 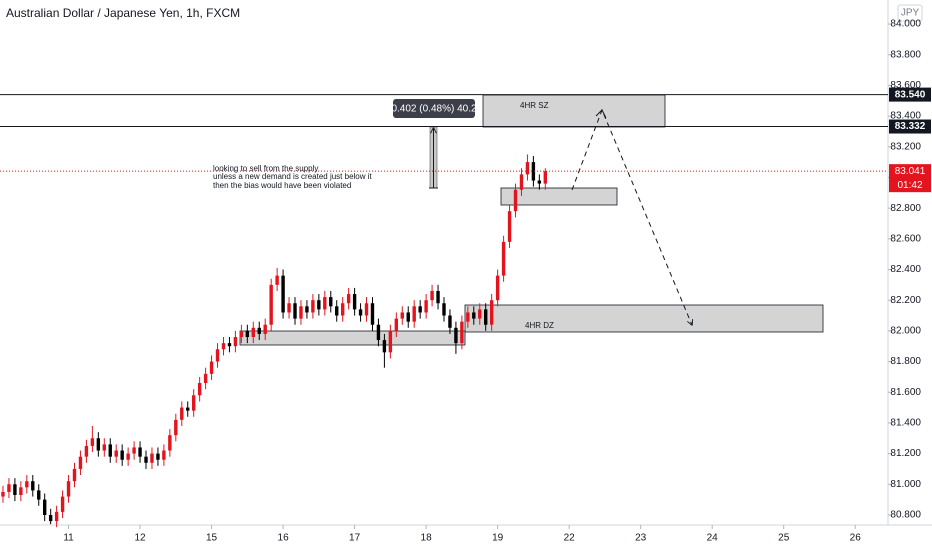 I want to click on x-tick-label: 19, so click(x=498, y=538).